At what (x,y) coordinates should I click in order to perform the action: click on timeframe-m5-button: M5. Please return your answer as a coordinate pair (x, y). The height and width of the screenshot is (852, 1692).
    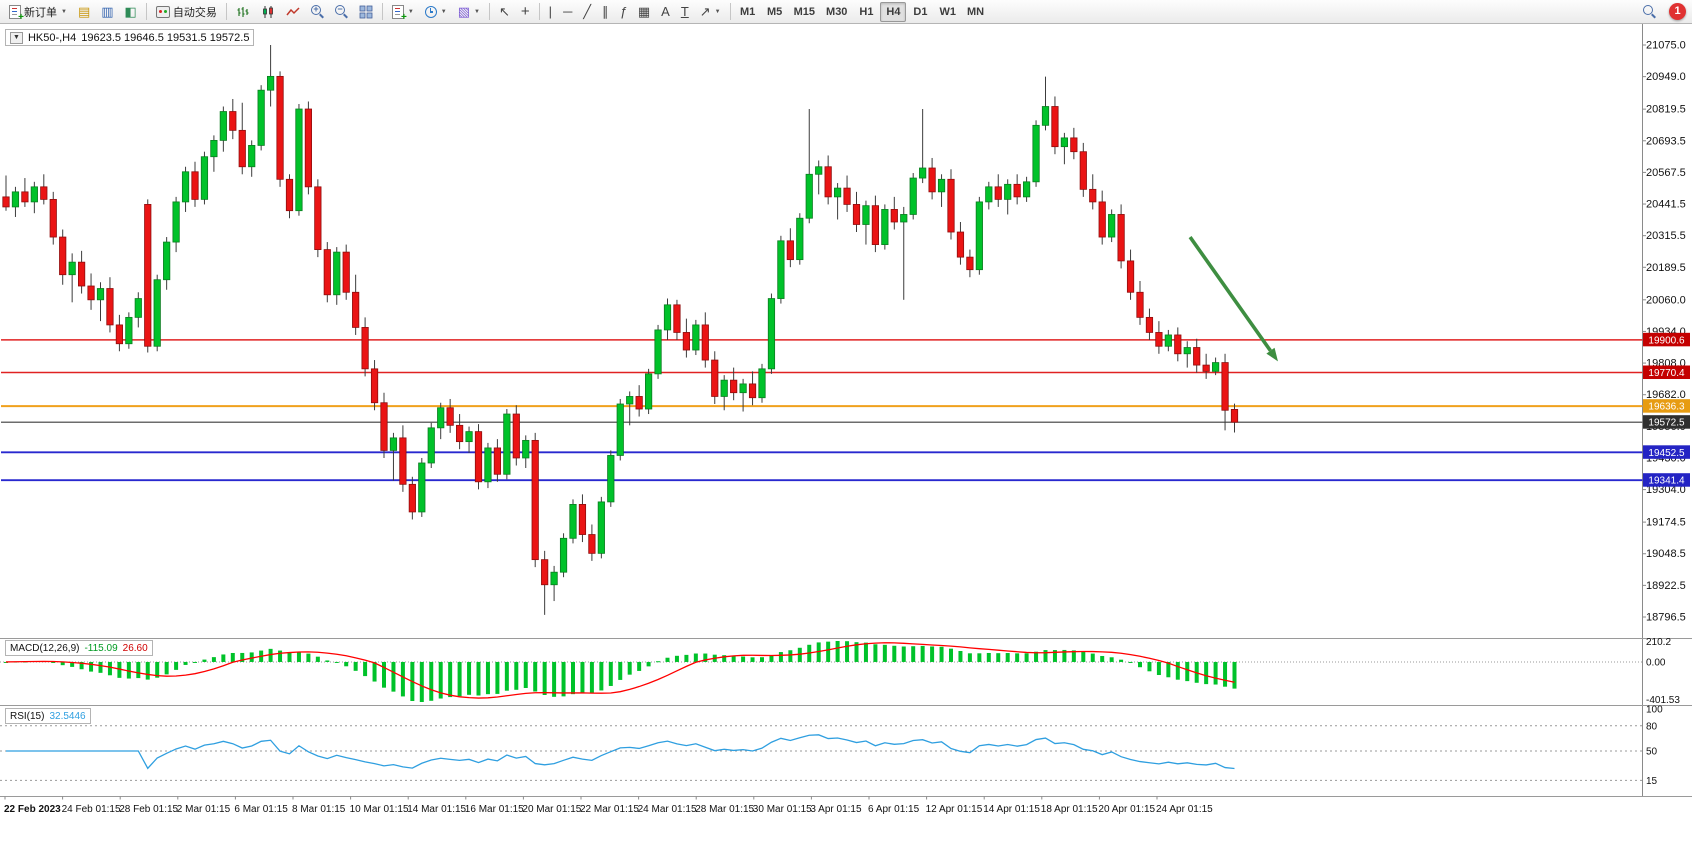
    Looking at the image, I should click on (775, 12).